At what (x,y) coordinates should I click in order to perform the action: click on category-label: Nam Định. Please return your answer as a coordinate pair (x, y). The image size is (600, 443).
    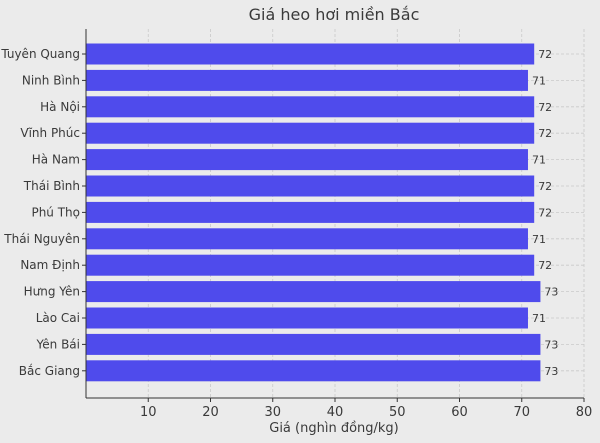
    Looking at the image, I should click on (50, 265).